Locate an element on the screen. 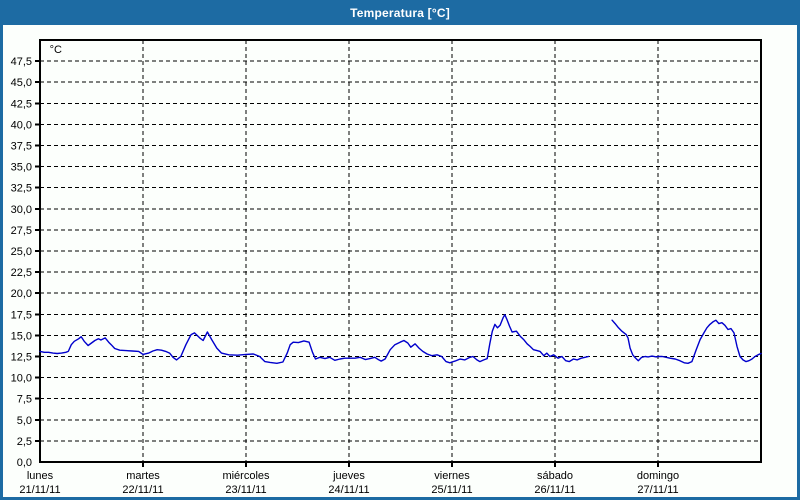 This screenshot has height=500, width=800. day-date-label: 21/11/11 is located at coordinates (39, 490).